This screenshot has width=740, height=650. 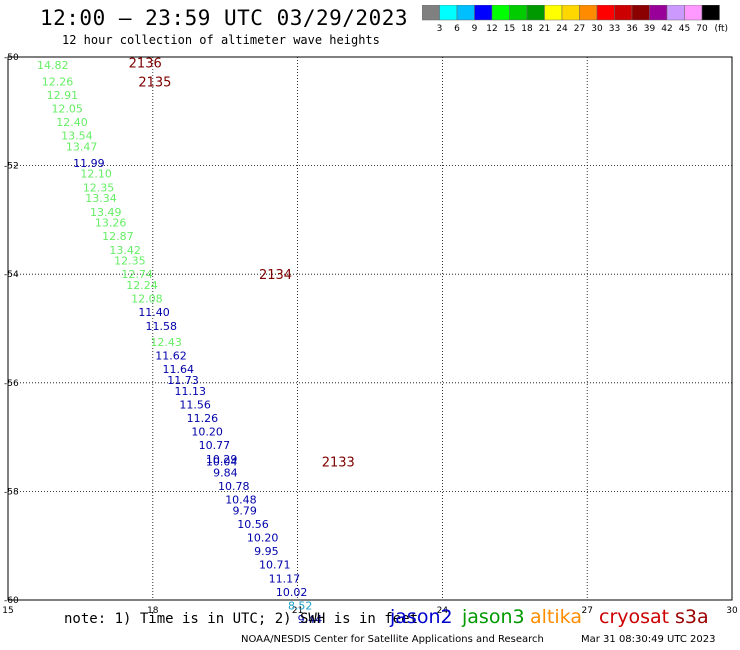 What do you see at coordinates (153, 611) in the screenshot?
I see `lon-tick-label: 18` at bounding box center [153, 611].